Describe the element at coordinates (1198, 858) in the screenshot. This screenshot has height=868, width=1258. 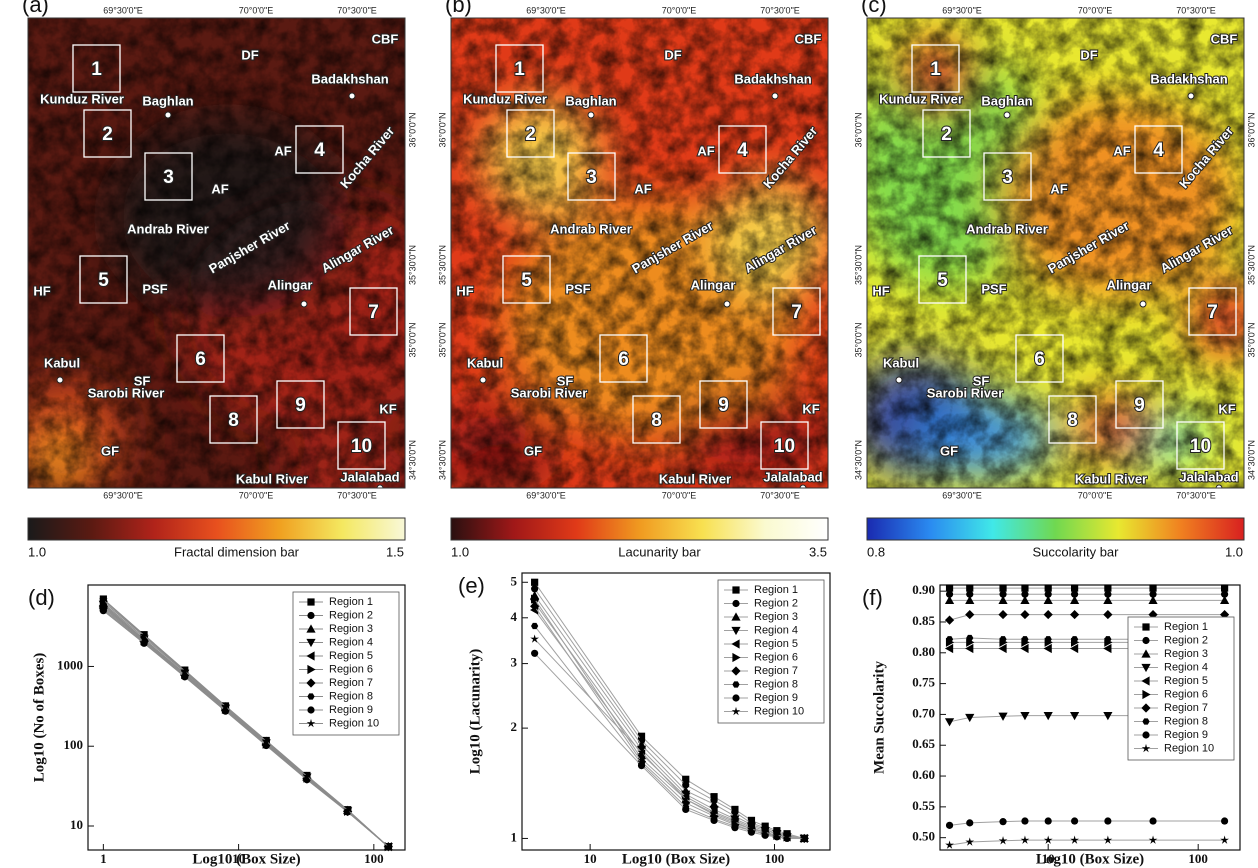
I see `x-tick-label: 100` at that location.